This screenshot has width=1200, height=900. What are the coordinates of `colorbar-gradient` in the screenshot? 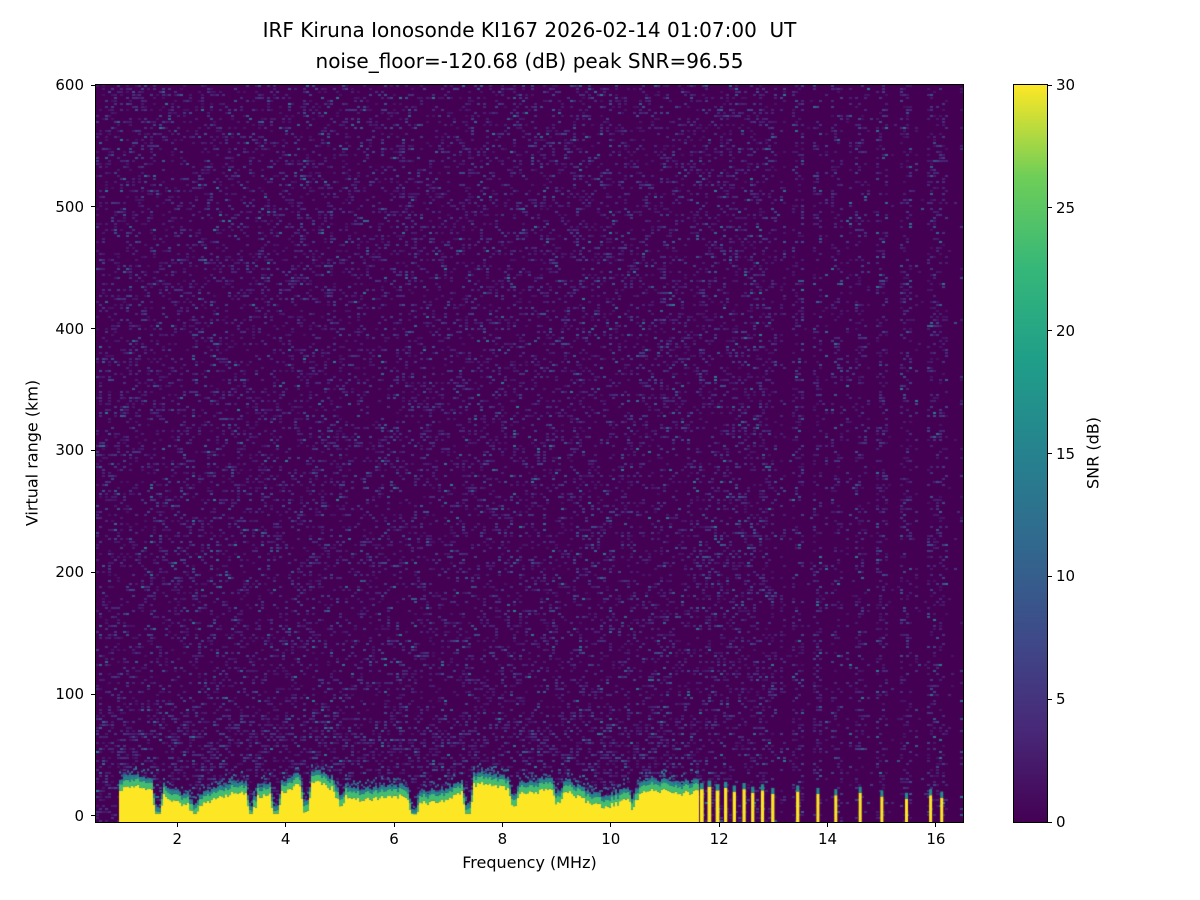 It's located at (1030, 453).